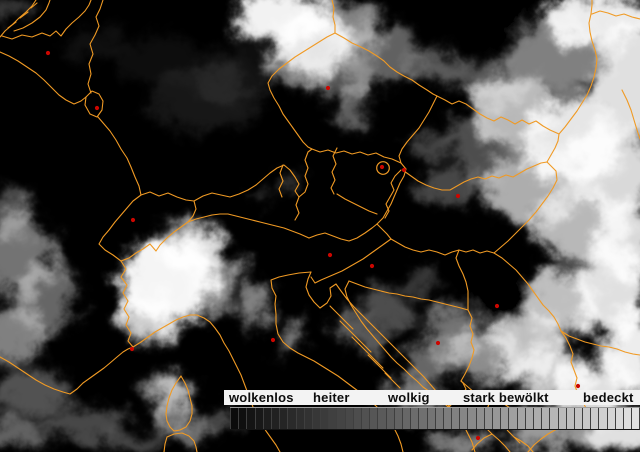 The width and height of the screenshot is (640, 452). Describe the element at coordinates (273, 340) in the screenshot. I see `city-marker-san-marino` at that location.